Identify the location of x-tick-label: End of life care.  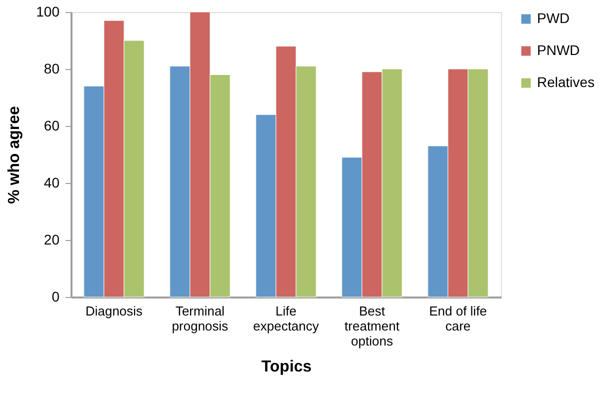
(458, 319).